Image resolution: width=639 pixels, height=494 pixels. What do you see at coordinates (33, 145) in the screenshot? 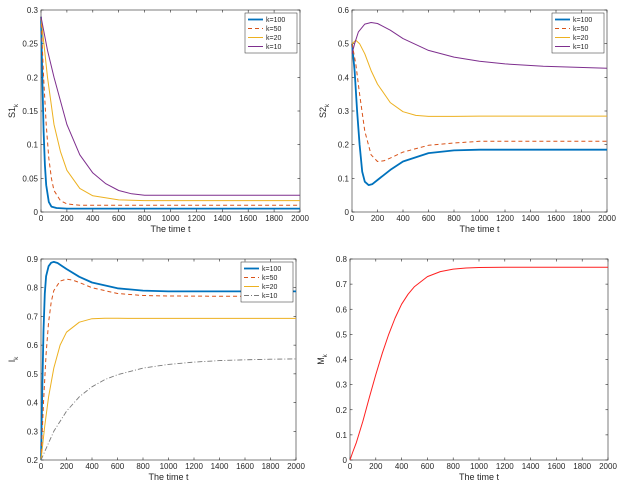
I see `y-tick-label: 0.1` at bounding box center [33, 145].